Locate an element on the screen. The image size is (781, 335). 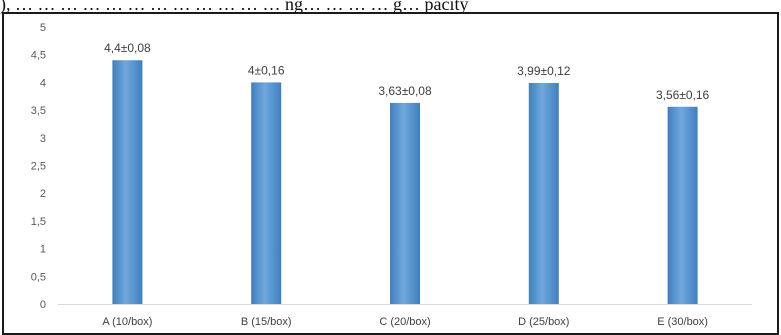
y-tick-label: 0,5 is located at coordinates (38, 277).